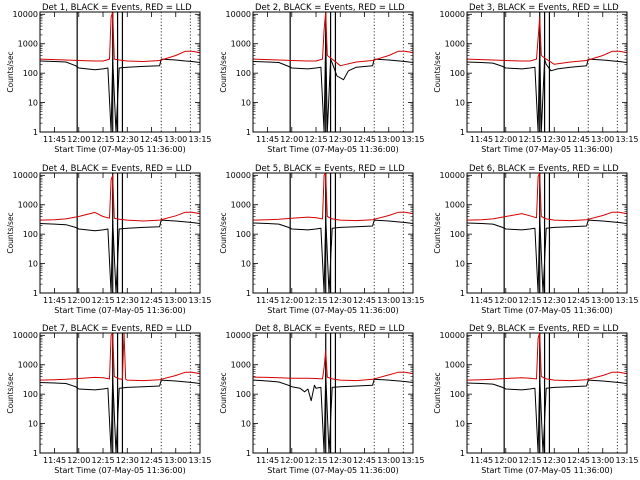 Image resolution: width=640 pixels, height=480 pixels. I want to click on panel-title: Det 3, BLACK = Events, RED = LLD, so click(544, 8).